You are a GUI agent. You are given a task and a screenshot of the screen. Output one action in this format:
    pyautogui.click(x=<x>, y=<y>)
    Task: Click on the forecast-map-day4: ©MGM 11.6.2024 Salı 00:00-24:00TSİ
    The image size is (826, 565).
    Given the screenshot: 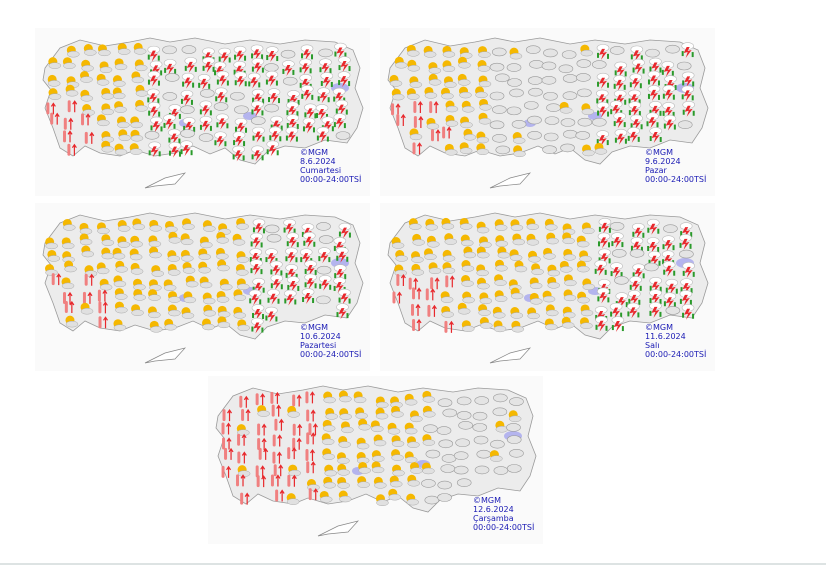 What is the action you would take?
    pyautogui.click(x=547, y=287)
    